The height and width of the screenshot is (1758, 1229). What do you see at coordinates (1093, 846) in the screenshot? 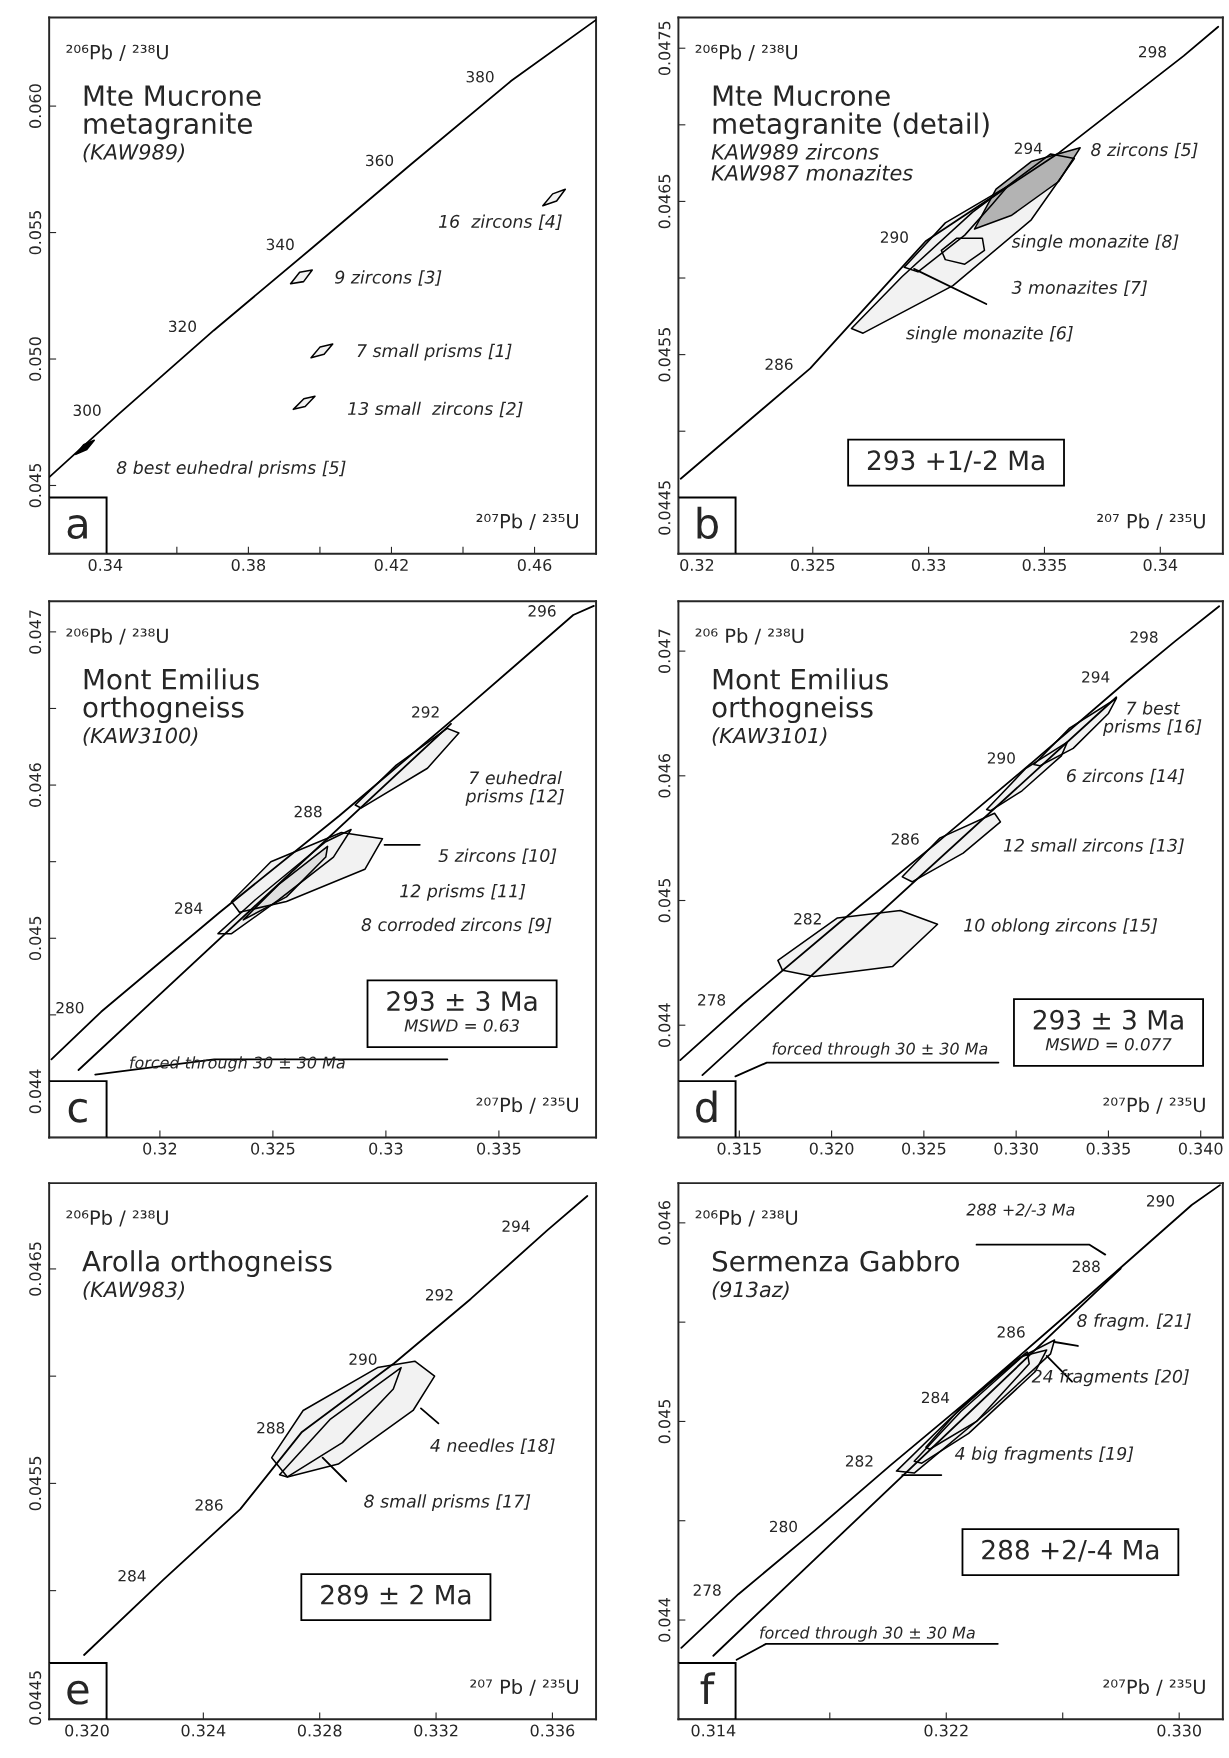
I see `annotation: 12 small zircons [13]` at bounding box center [1093, 846].